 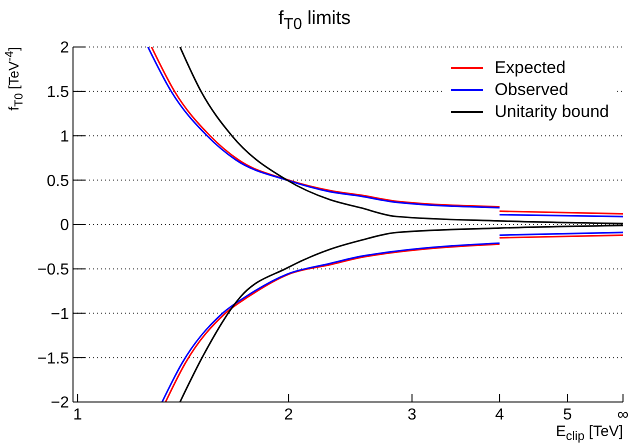 I want to click on y-tick-label: −1.5, so click(x=53, y=359).